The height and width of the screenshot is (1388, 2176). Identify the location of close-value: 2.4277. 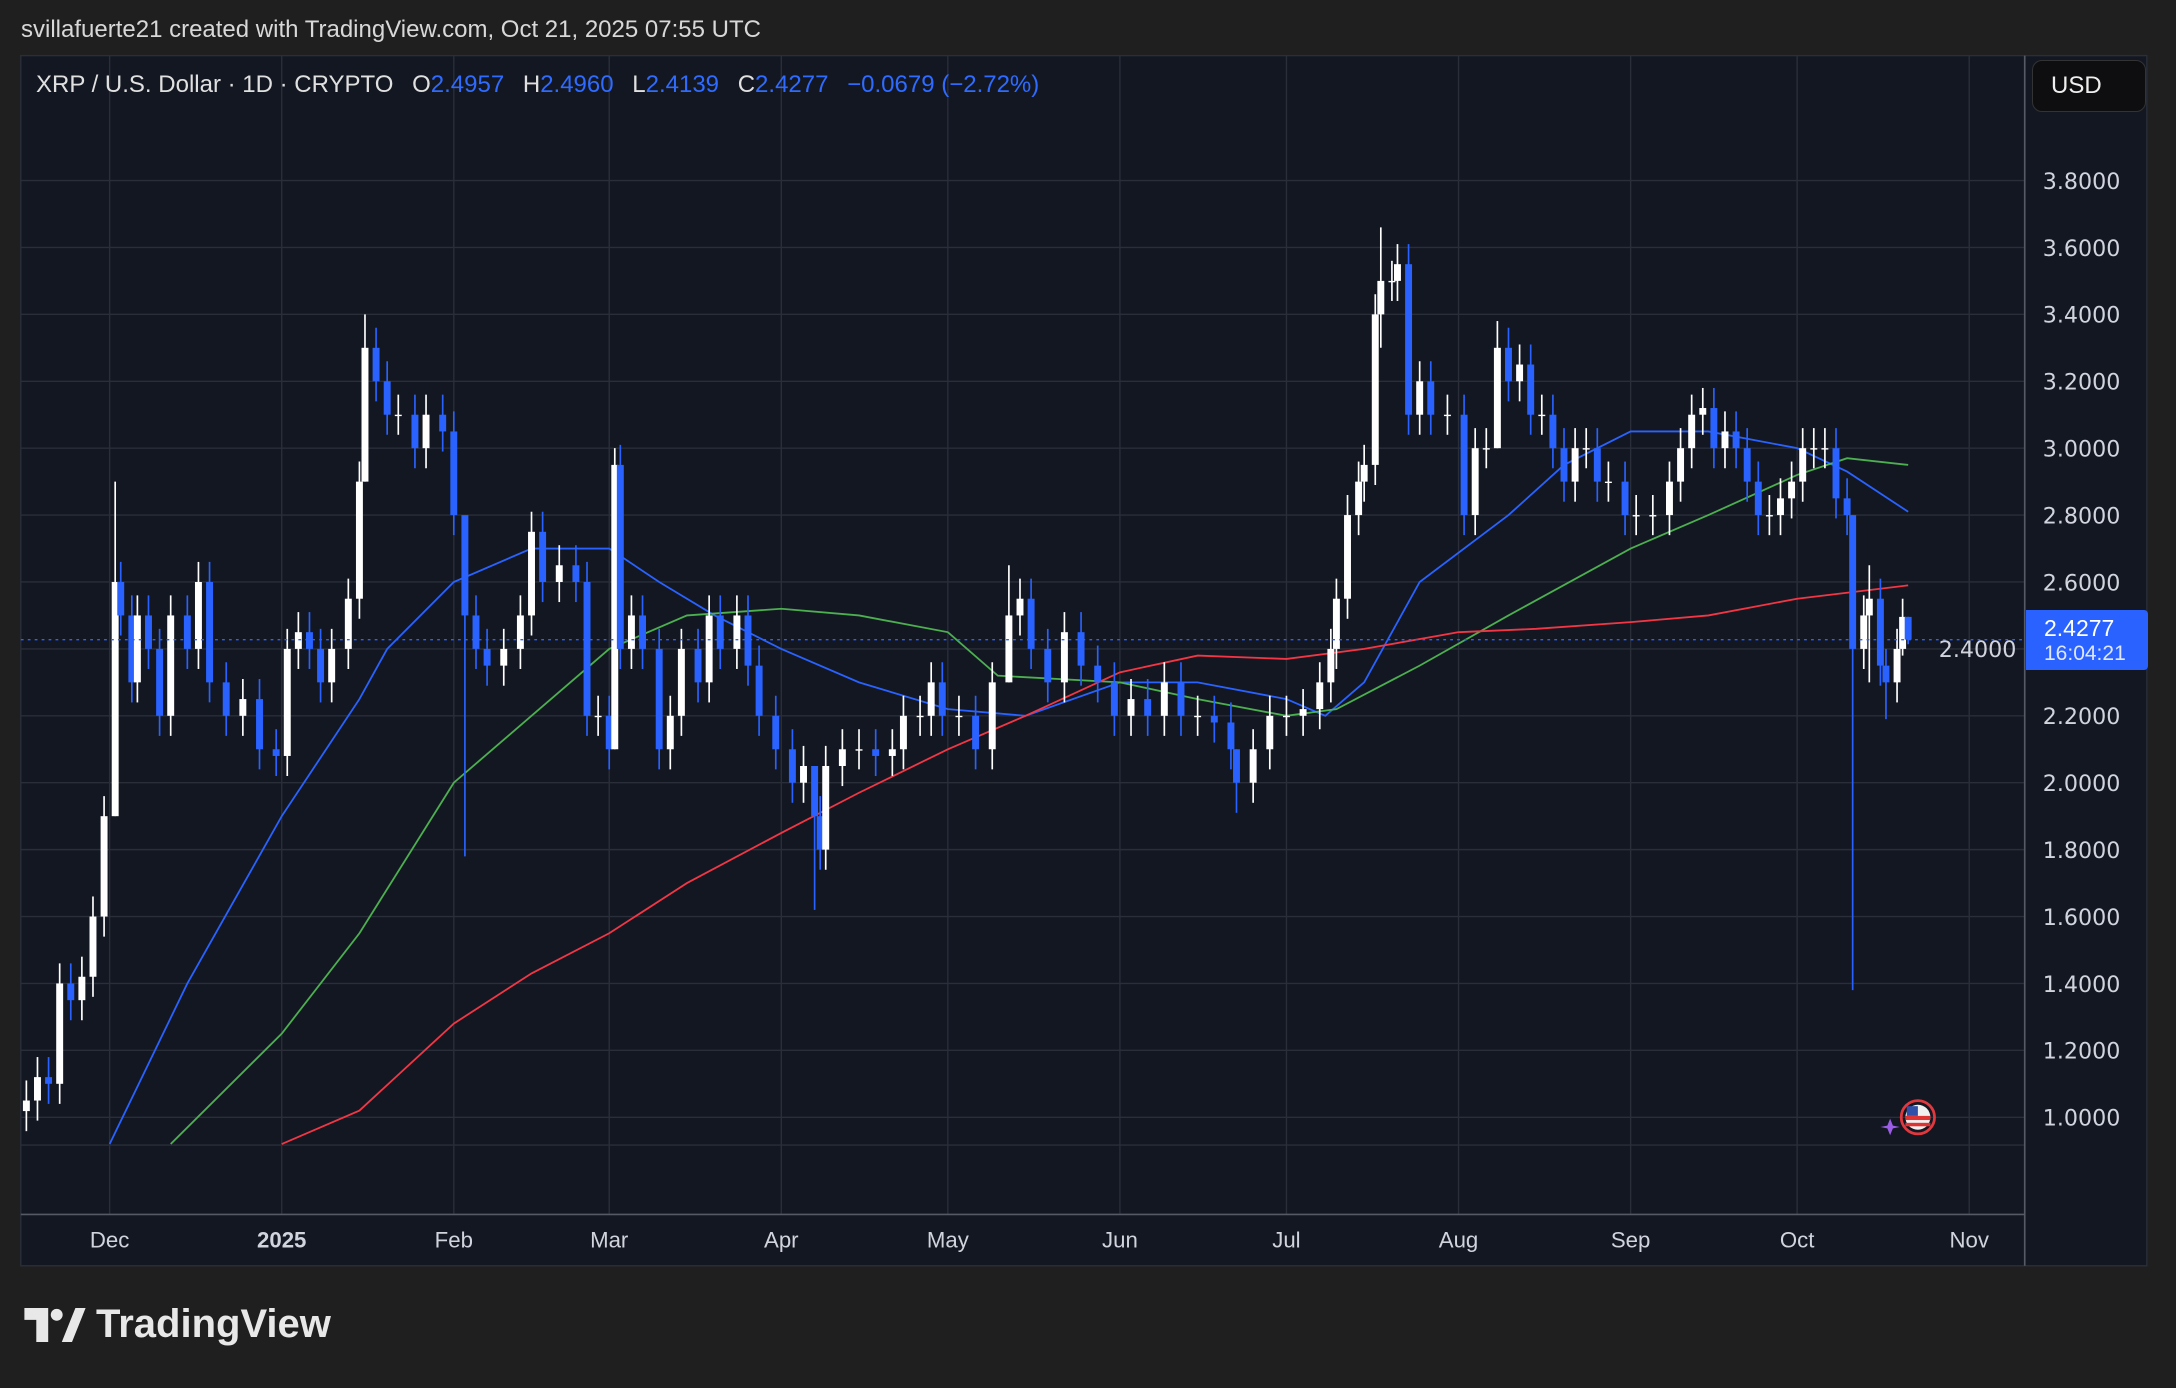
(792, 84).